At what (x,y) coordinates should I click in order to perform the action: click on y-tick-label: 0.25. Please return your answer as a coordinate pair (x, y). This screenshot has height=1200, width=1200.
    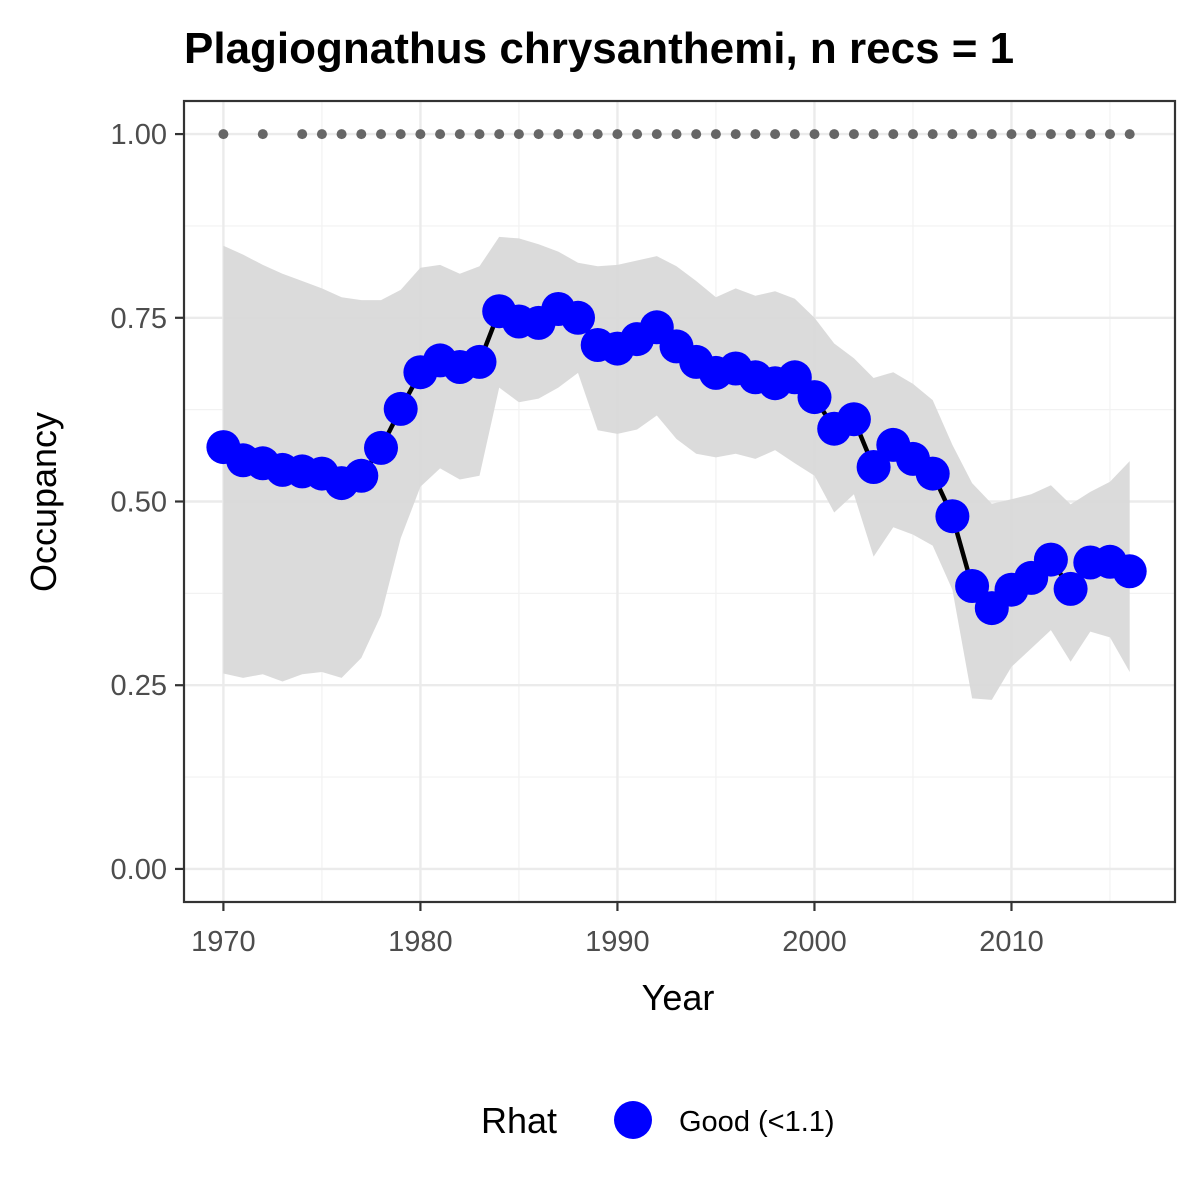
    Looking at the image, I should click on (139, 686).